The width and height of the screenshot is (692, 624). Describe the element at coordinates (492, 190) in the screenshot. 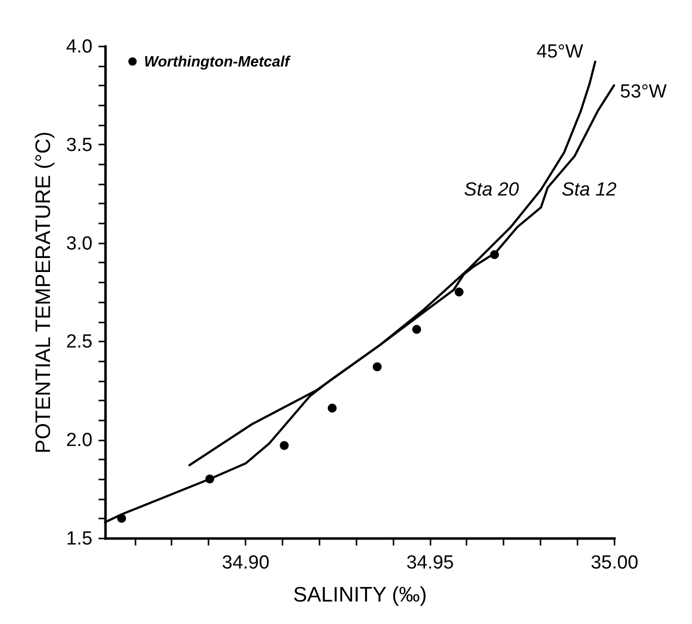

I see `annotation: Sta 20` at that location.